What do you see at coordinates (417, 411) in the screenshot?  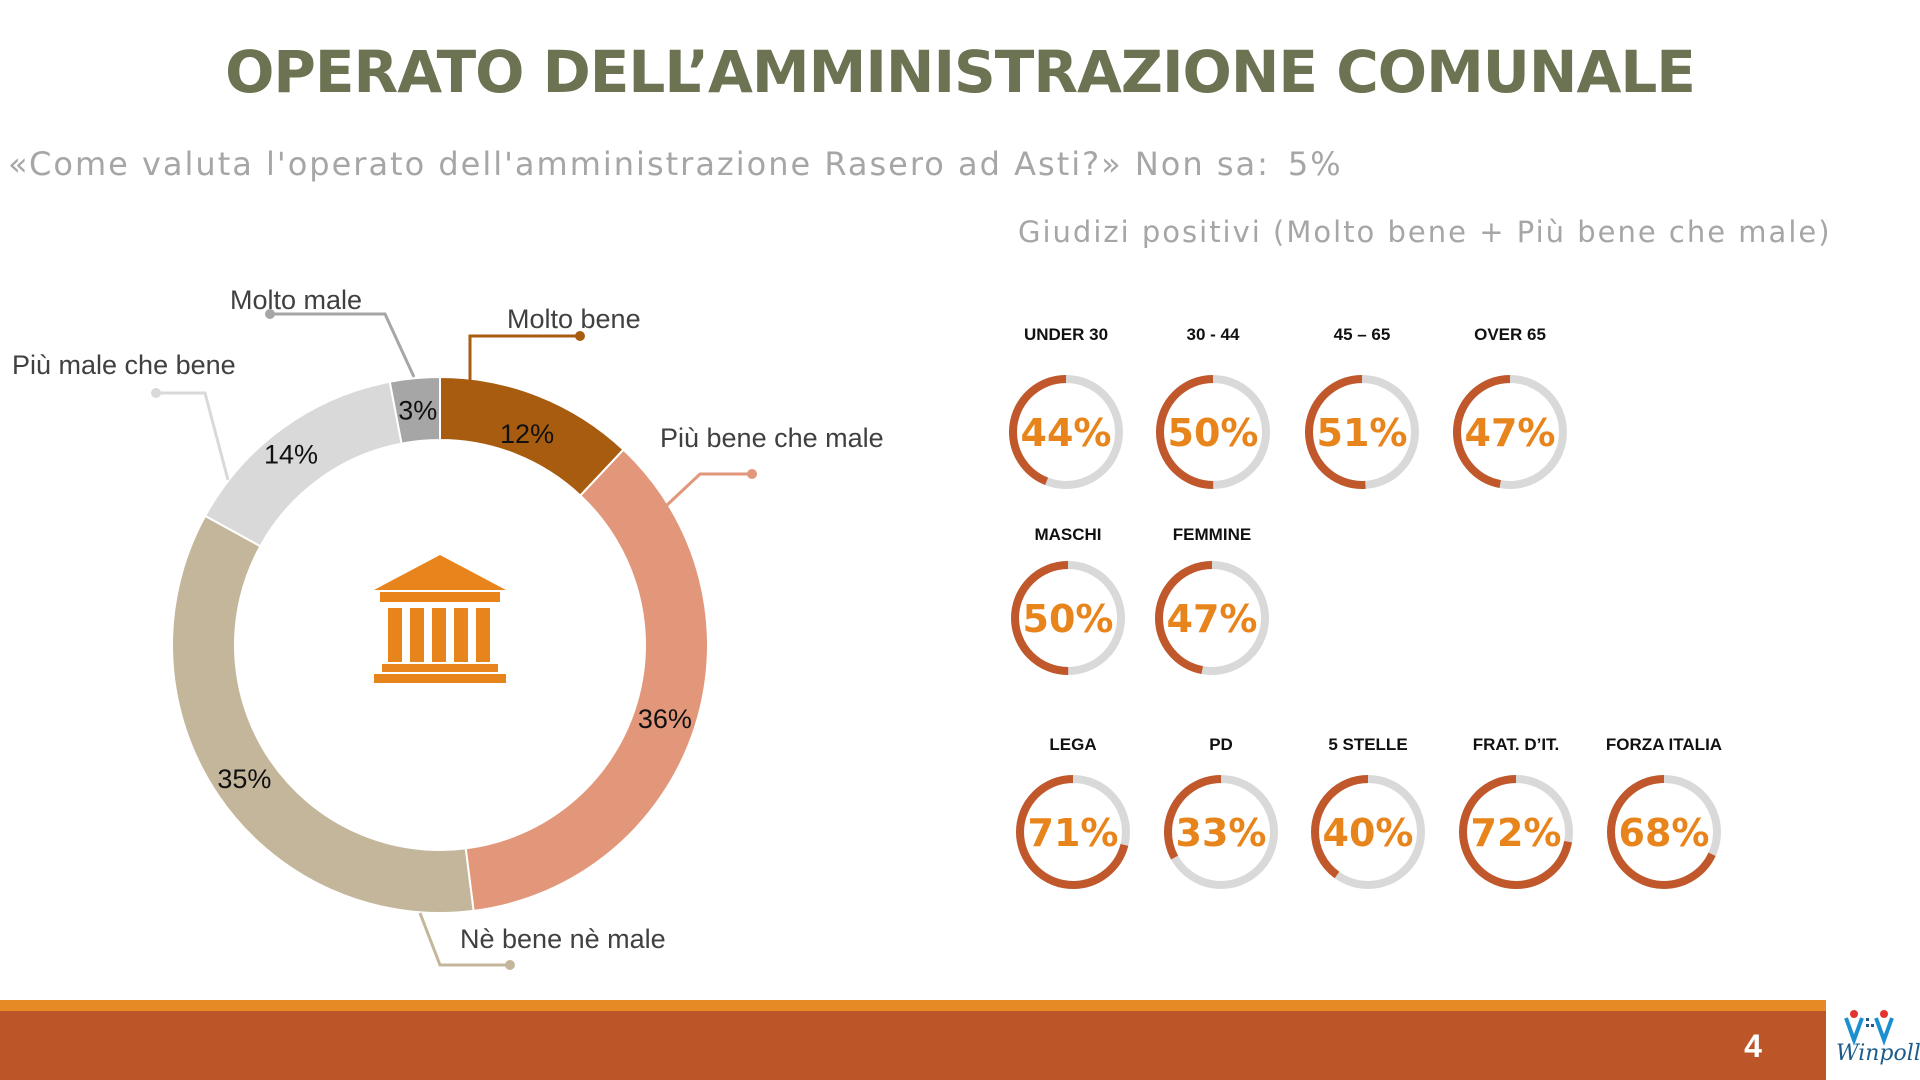 I see `donut-value-label-4: 3%` at bounding box center [417, 411].